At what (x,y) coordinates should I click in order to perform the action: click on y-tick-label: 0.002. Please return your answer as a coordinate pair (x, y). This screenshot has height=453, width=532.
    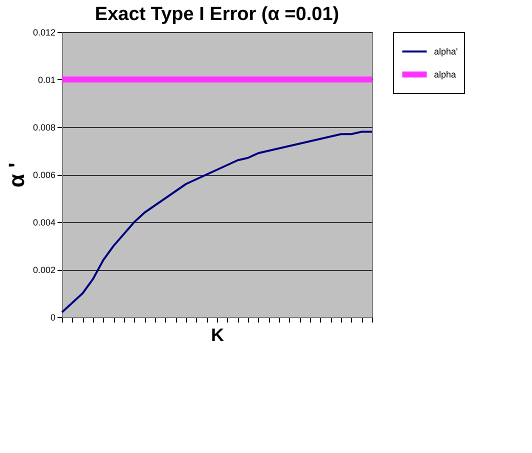
    Looking at the image, I should click on (44, 270).